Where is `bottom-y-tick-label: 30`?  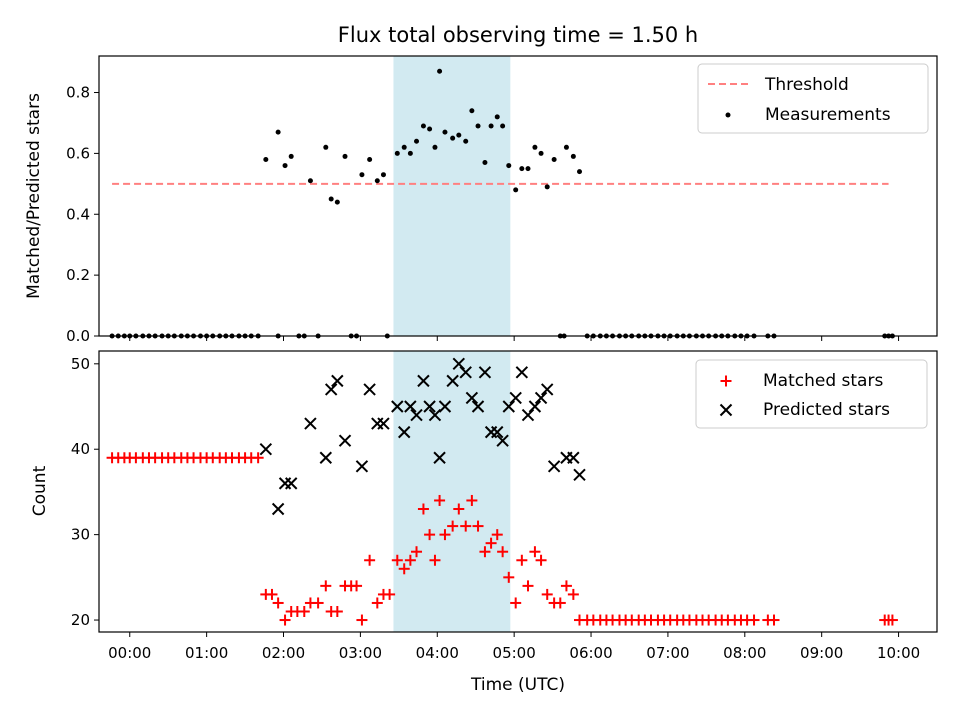
bottom-y-tick-label: 30 is located at coordinates (80, 535).